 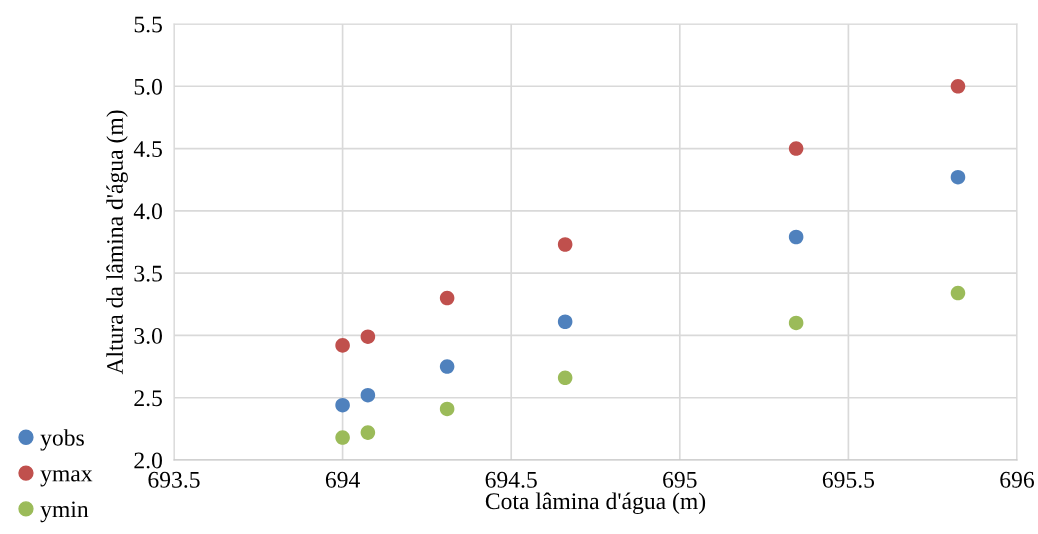 What do you see at coordinates (147, 149) in the screenshot?
I see `y-tick-label: 4.5` at bounding box center [147, 149].